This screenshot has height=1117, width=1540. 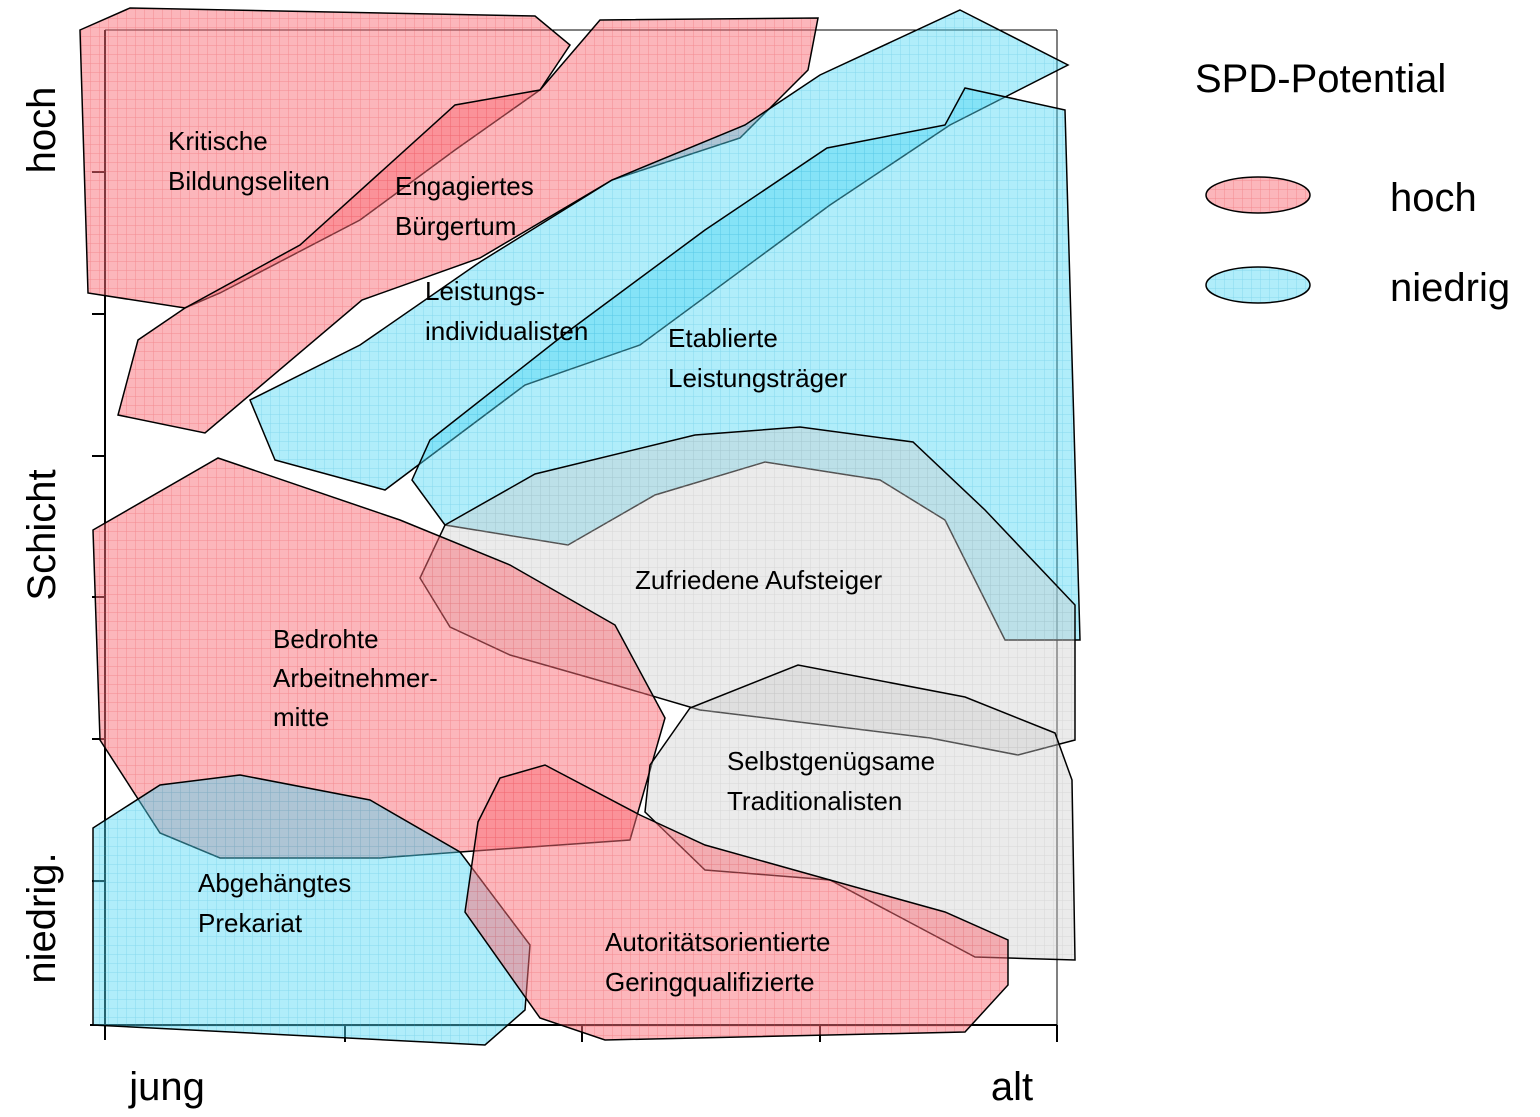 What do you see at coordinates (831, 761) in the screenshot?
I see `region-label: Selbstgenügsame` at bounding box center [831, 761].